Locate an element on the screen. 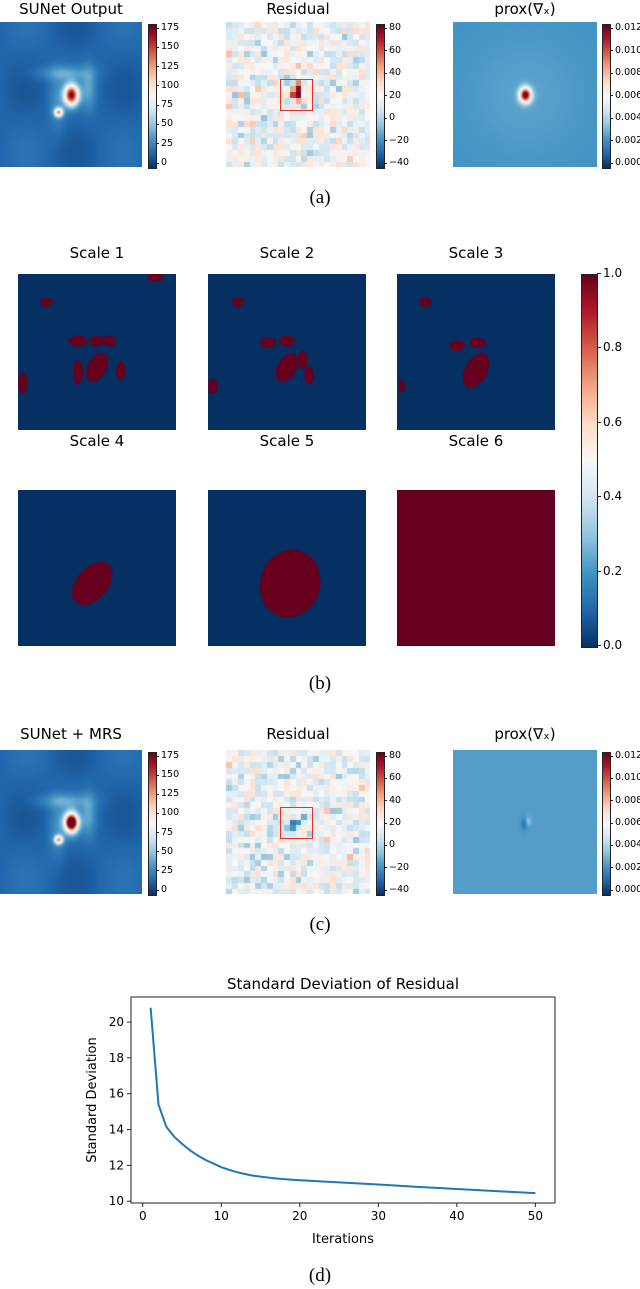  highlight-box-c is located at coordinates (296, 823).